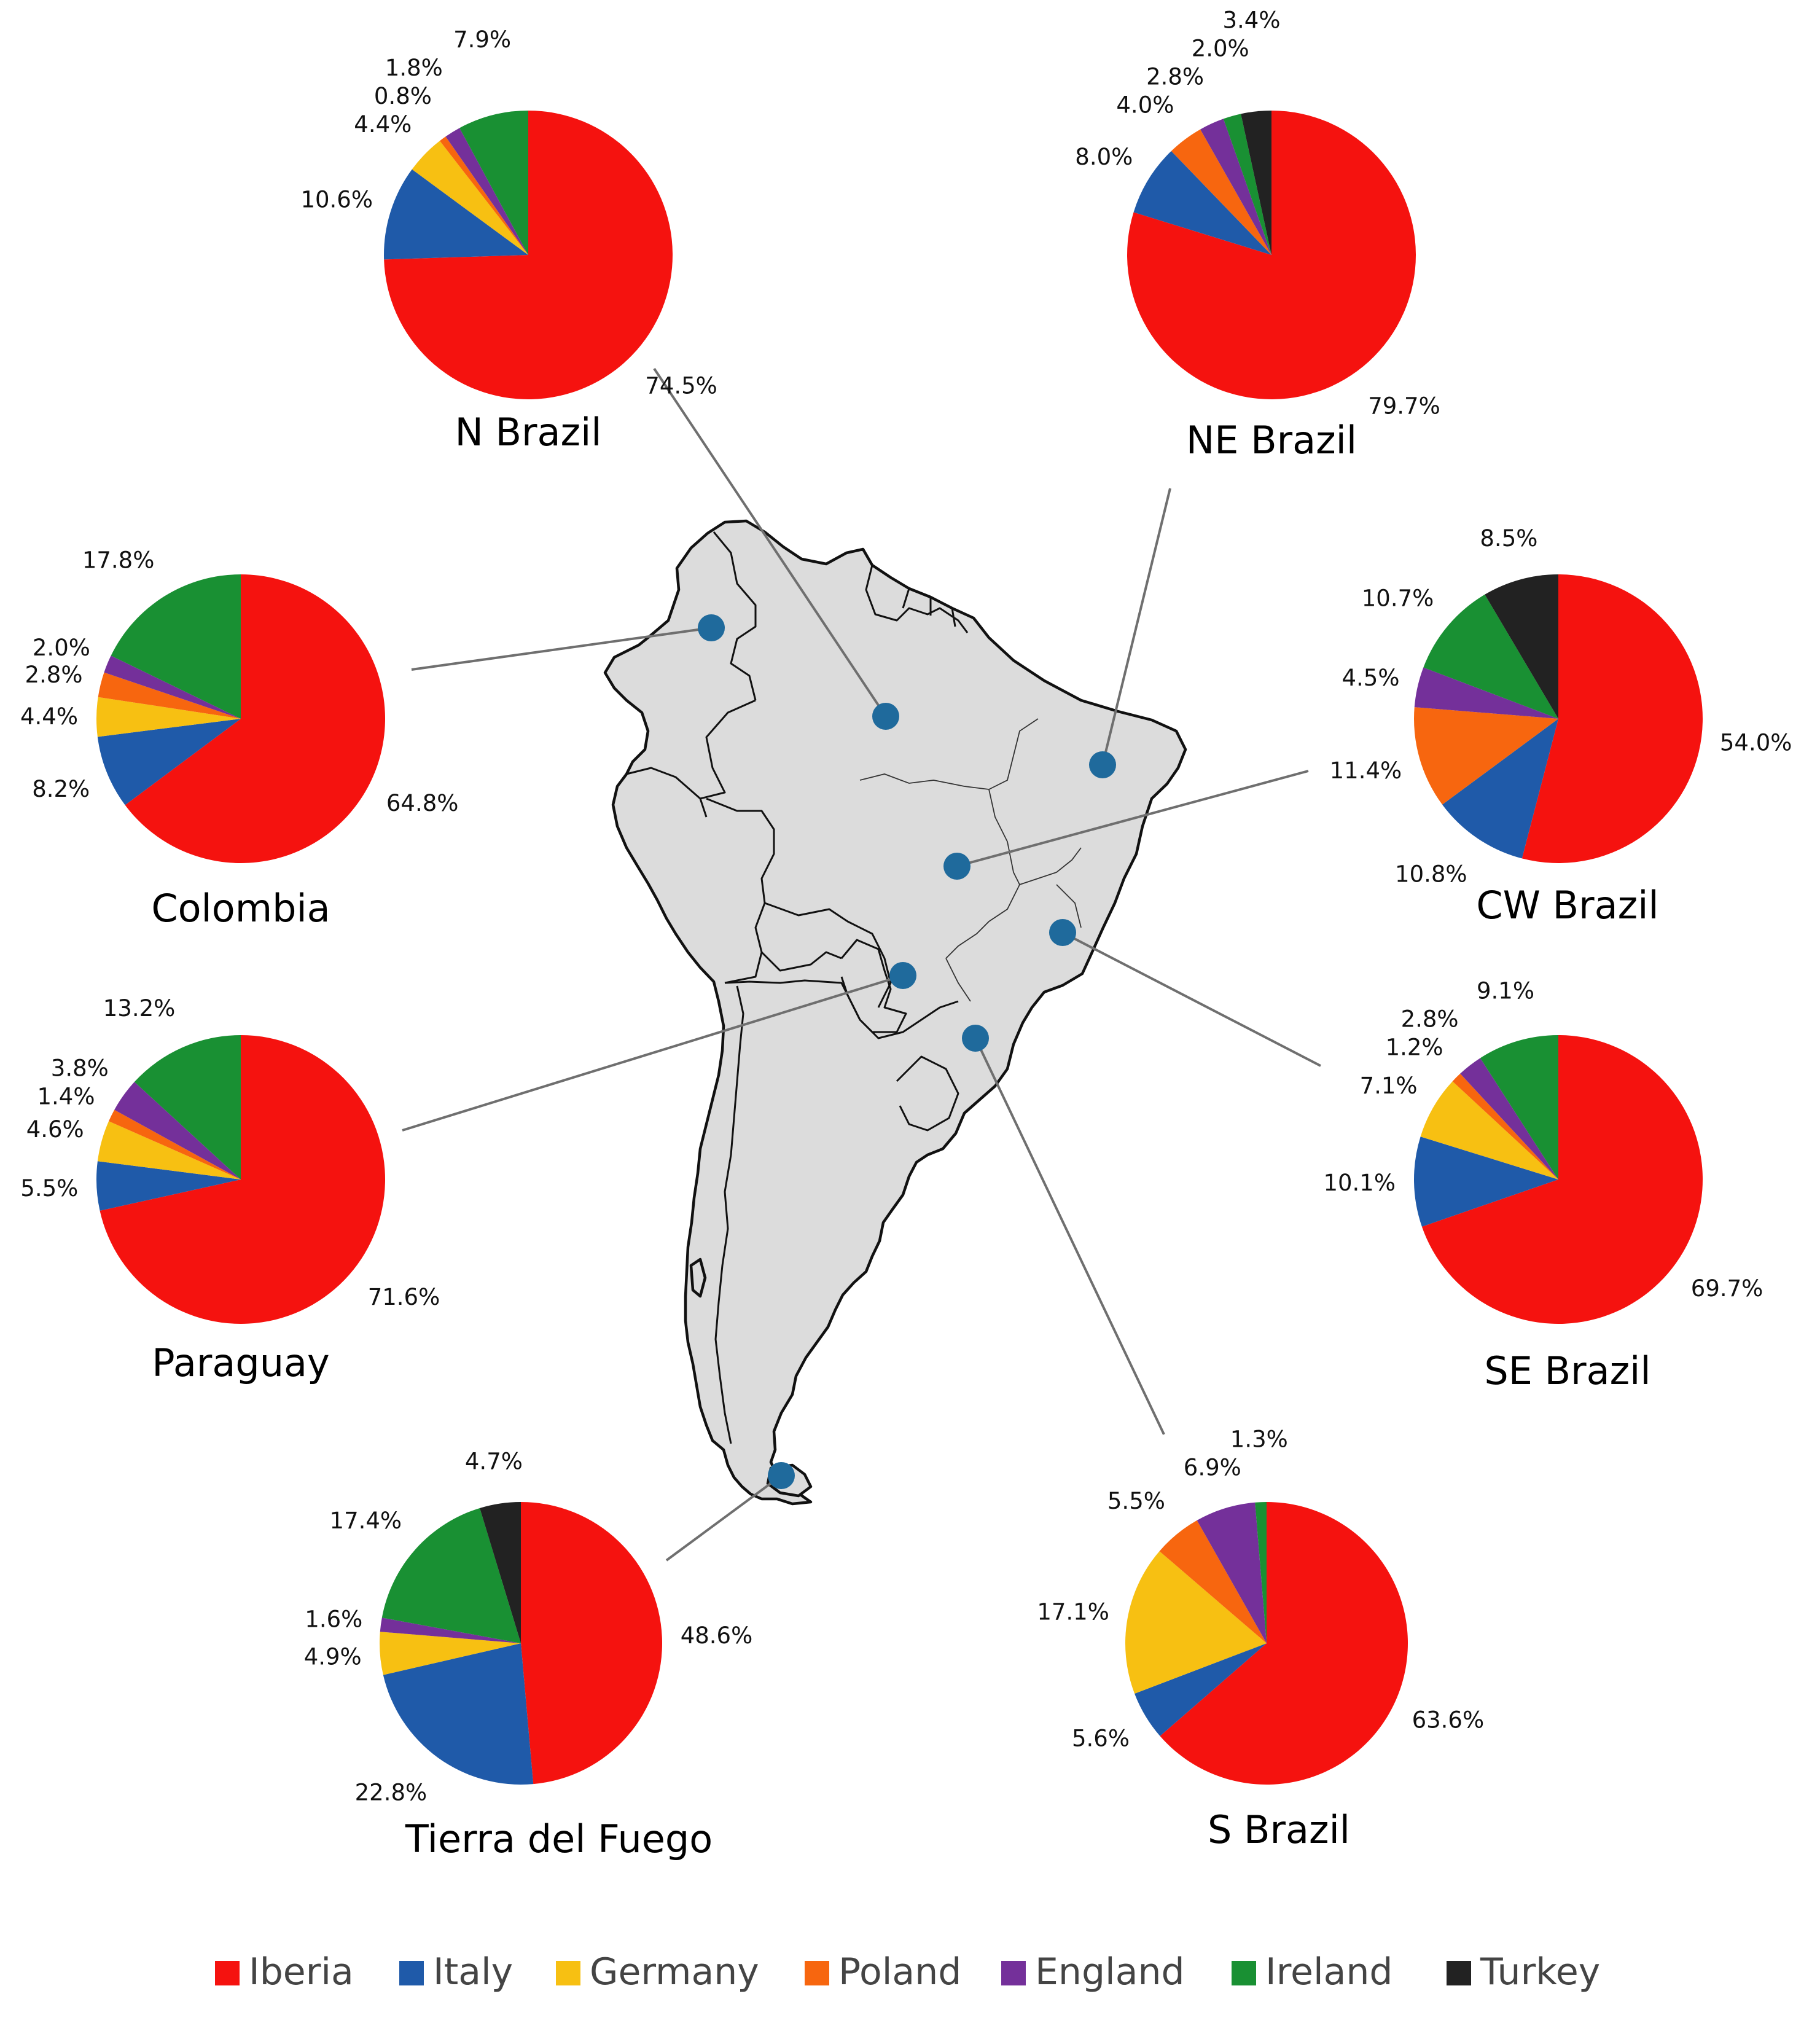 The image size is (1820, 2026). I want to click on pie-slice-se-brazil-germany, so click(1489, 1130).